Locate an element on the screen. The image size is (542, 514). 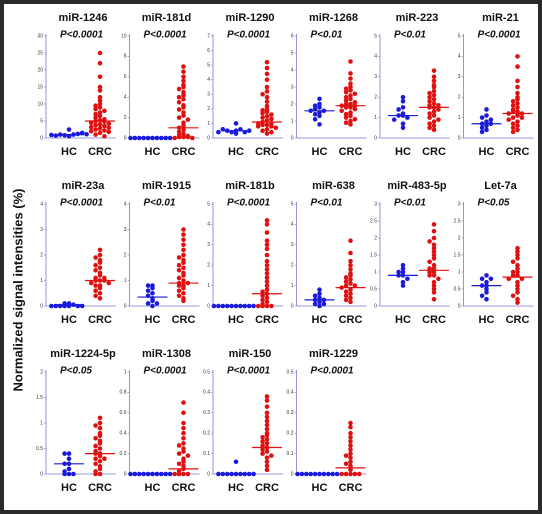
panel-title: miR-150 is located at coordinates (250, 354).